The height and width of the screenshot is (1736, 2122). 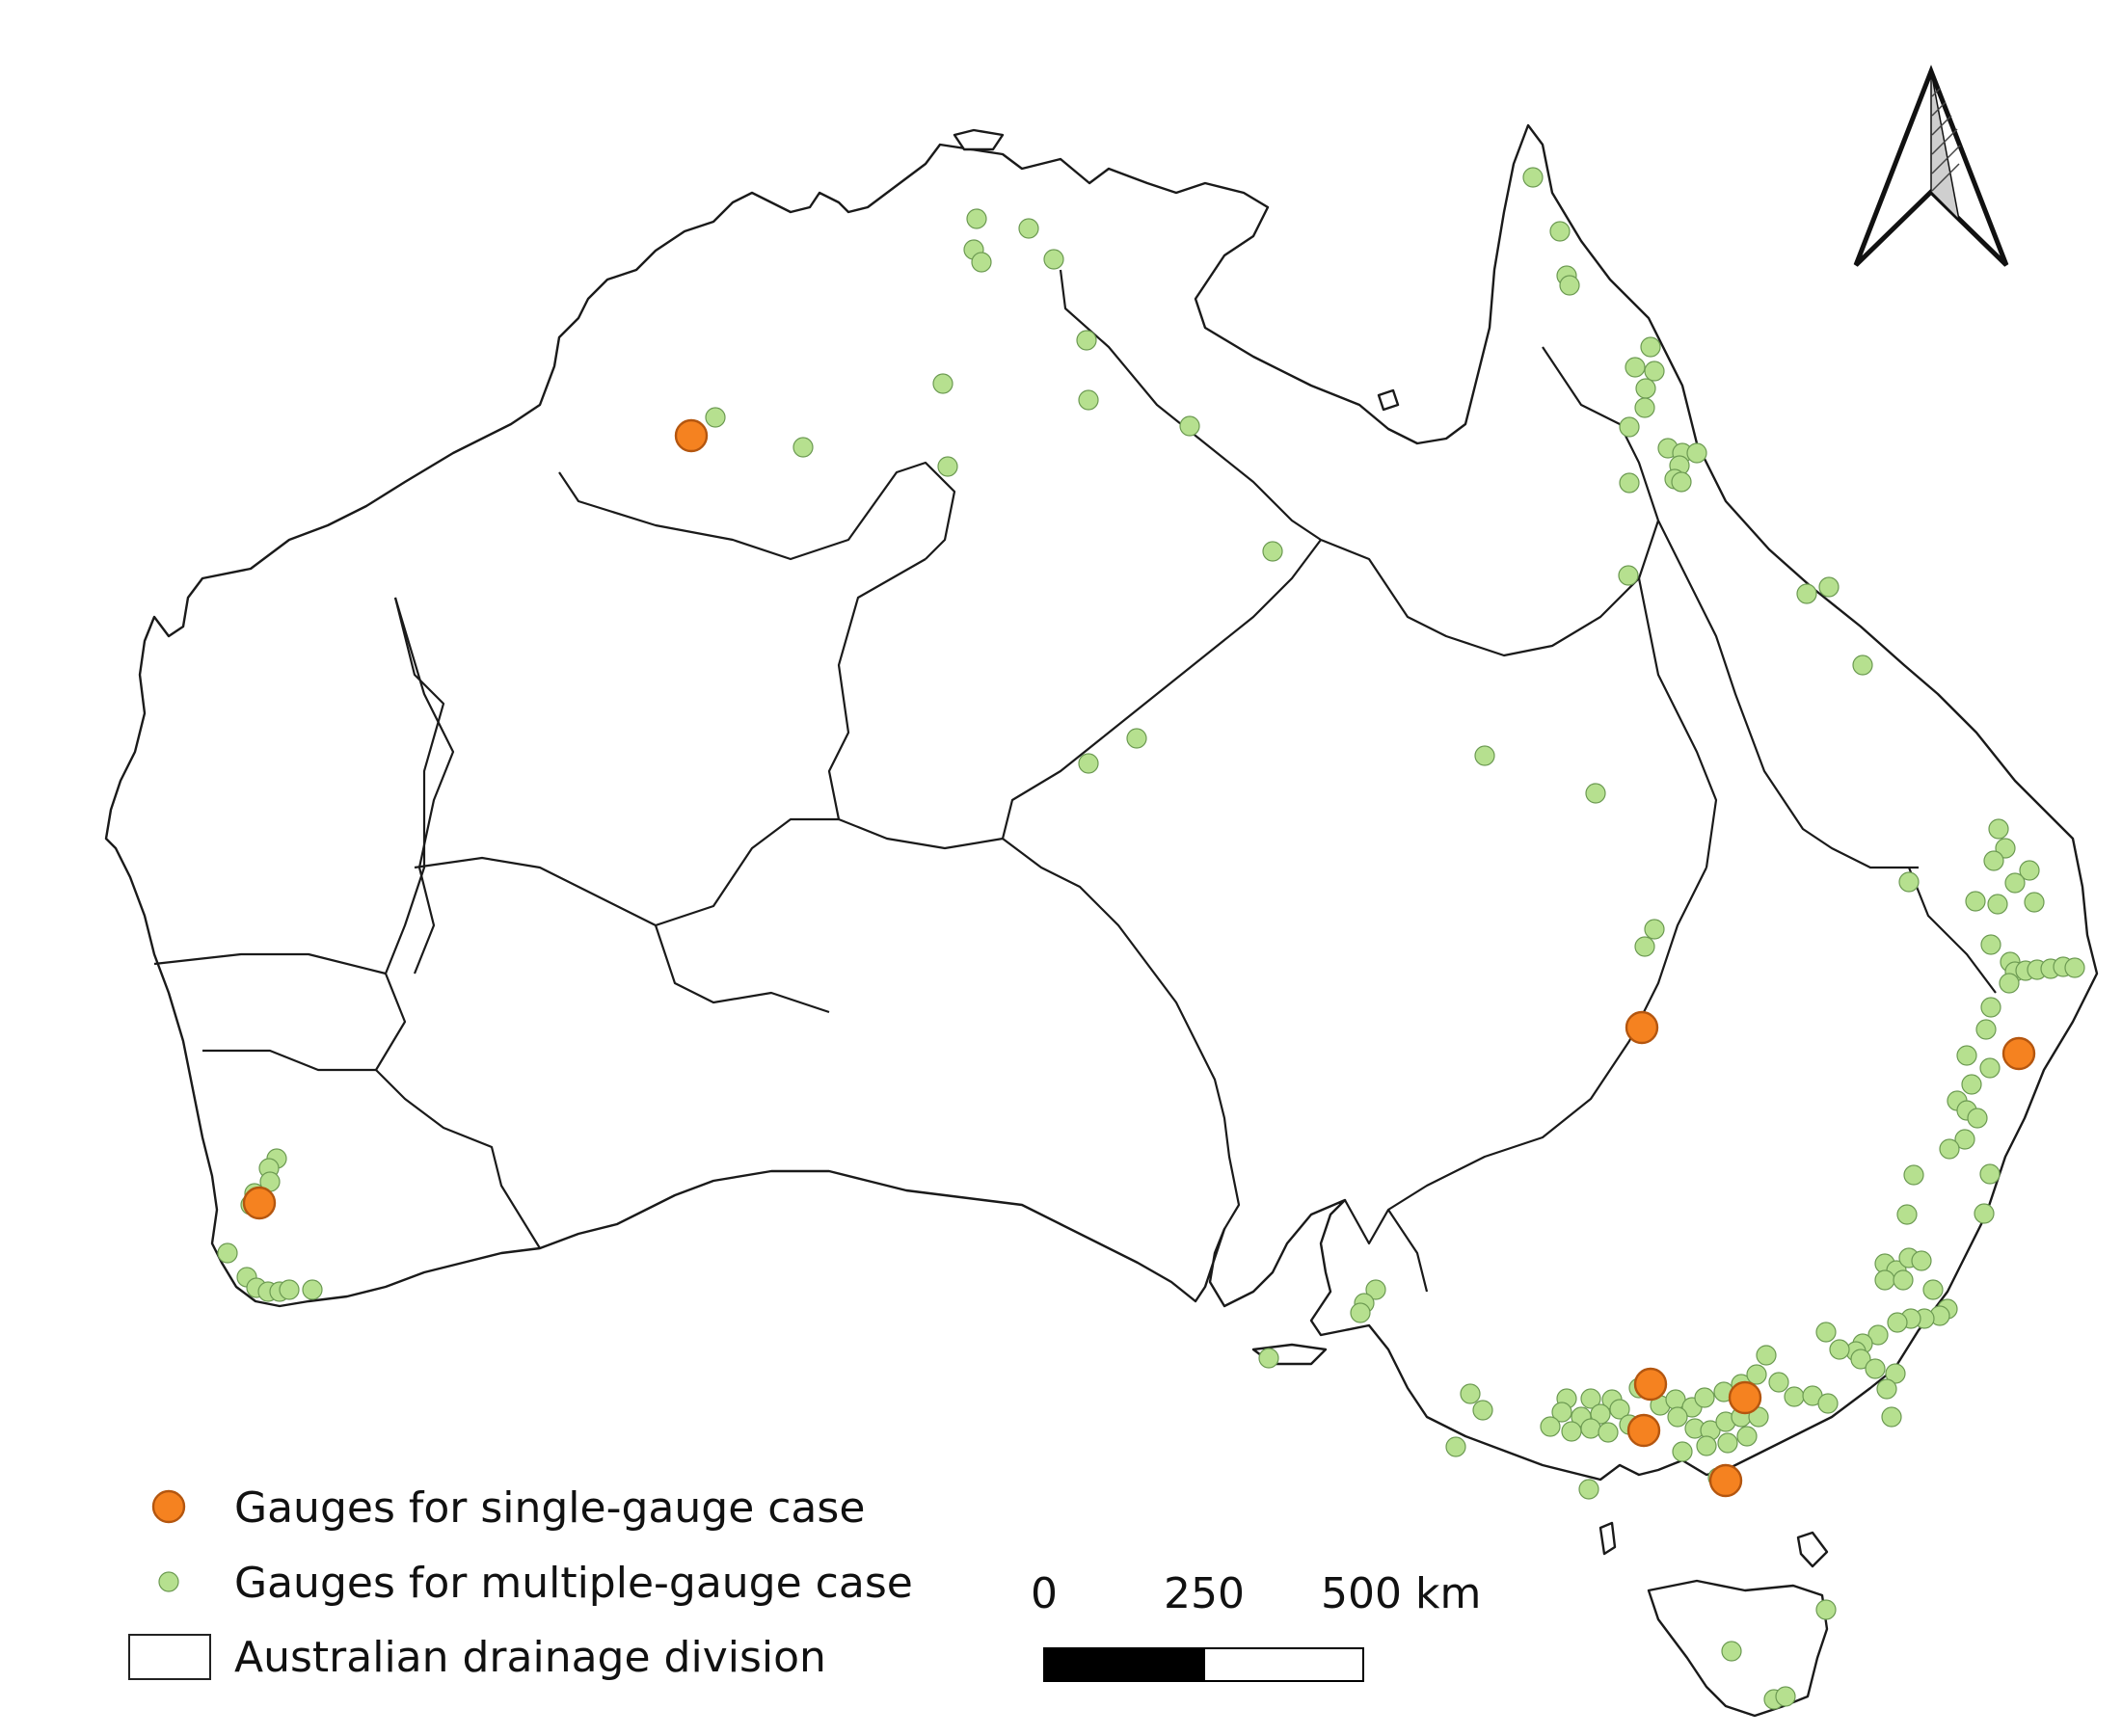 I want to click on north-arrow-icon, so click(x=1931, y=166).